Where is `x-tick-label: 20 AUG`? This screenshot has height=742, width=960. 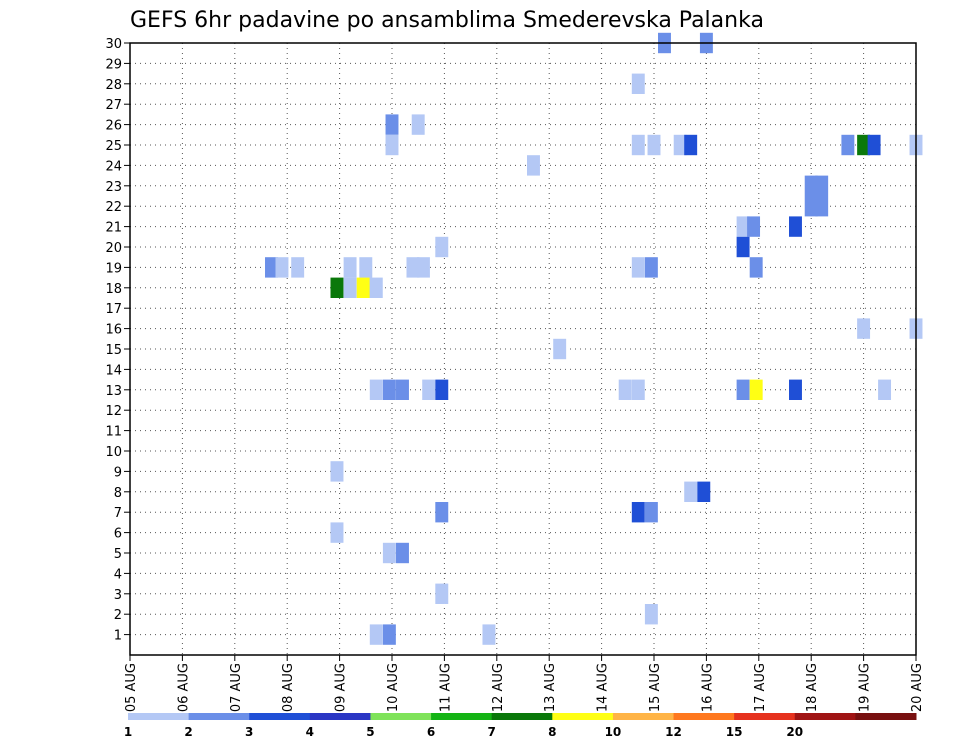 x-tick-label: 20 AUG is located at coordinates (917, 687).